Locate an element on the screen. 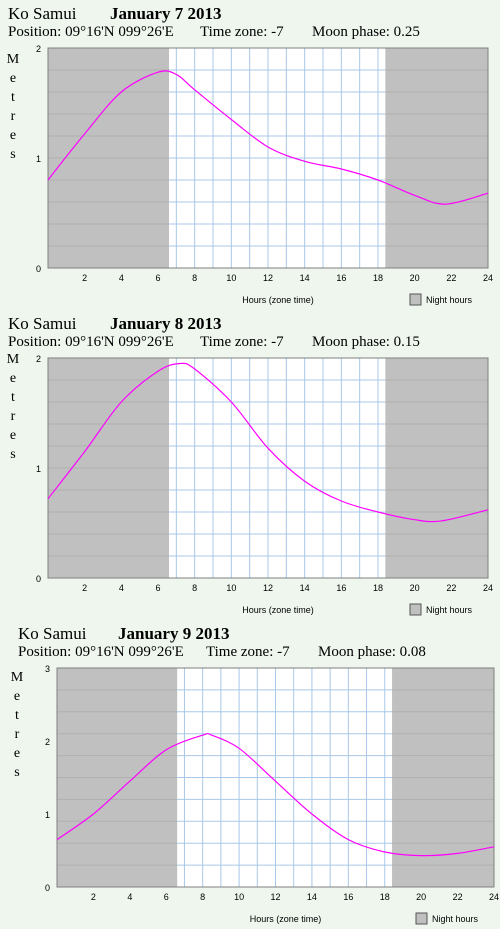 This screenshot has width=500, height=929. date-title: January 8 2013 is located at coordinates (166, 323).